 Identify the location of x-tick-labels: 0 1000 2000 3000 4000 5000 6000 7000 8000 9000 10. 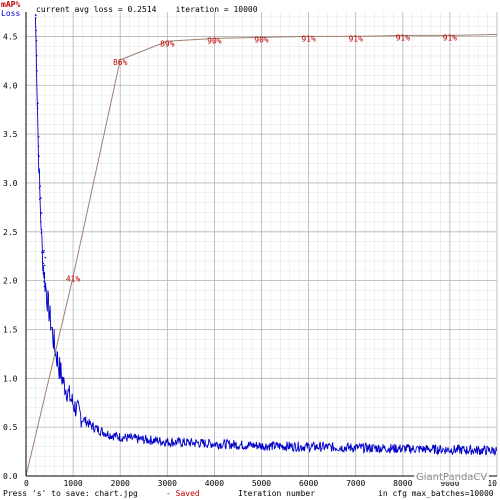
(260, 483).